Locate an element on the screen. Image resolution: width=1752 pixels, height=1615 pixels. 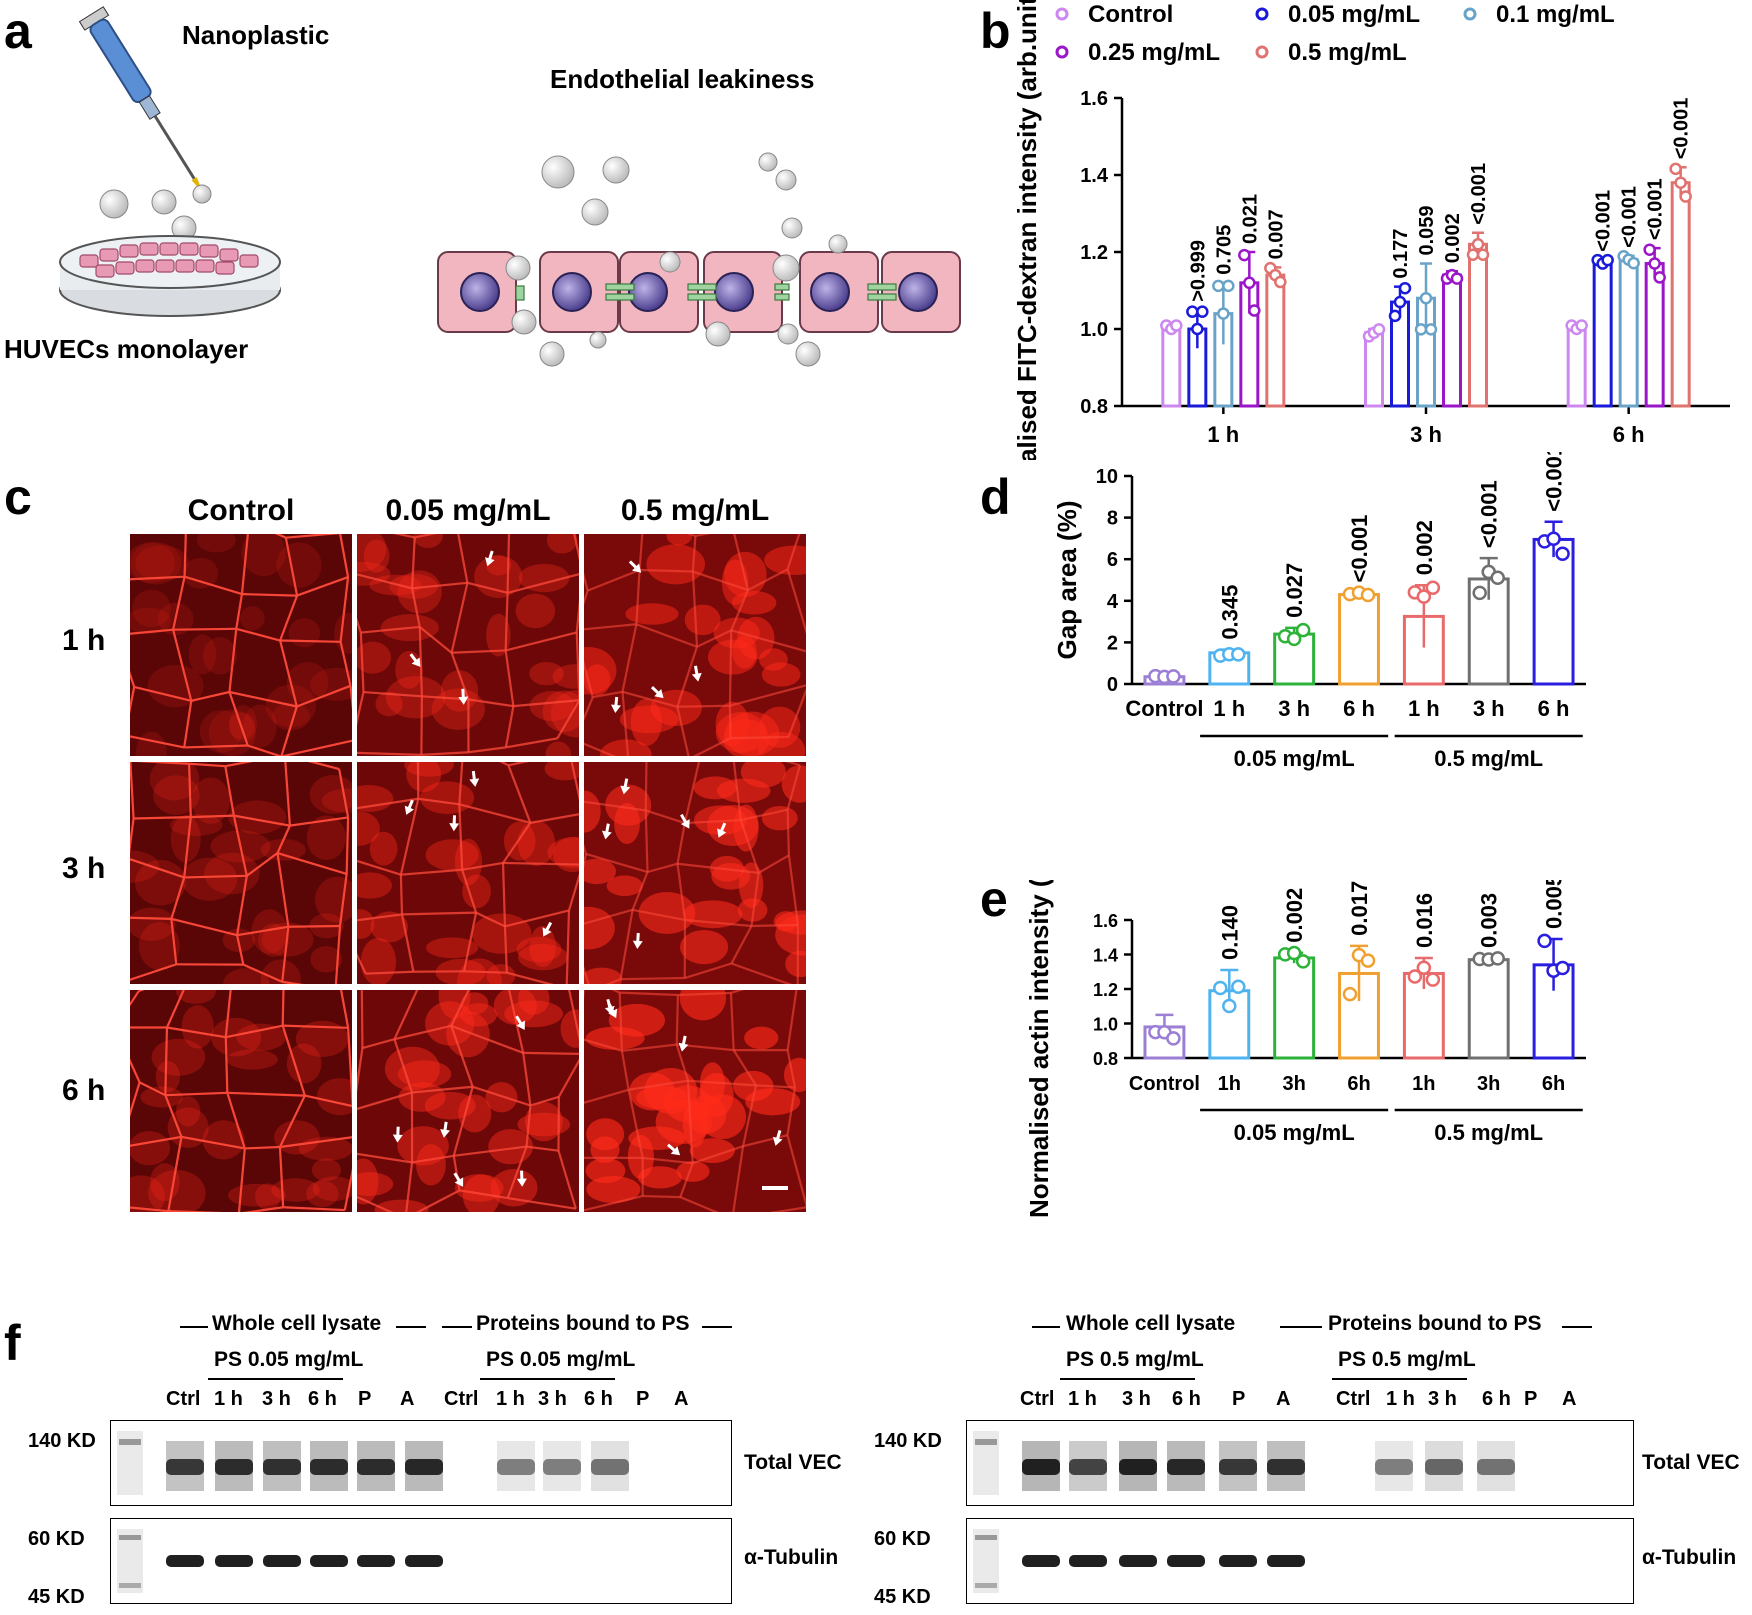
micrograph-r2-c0 is located at coordinates (241, 1101).